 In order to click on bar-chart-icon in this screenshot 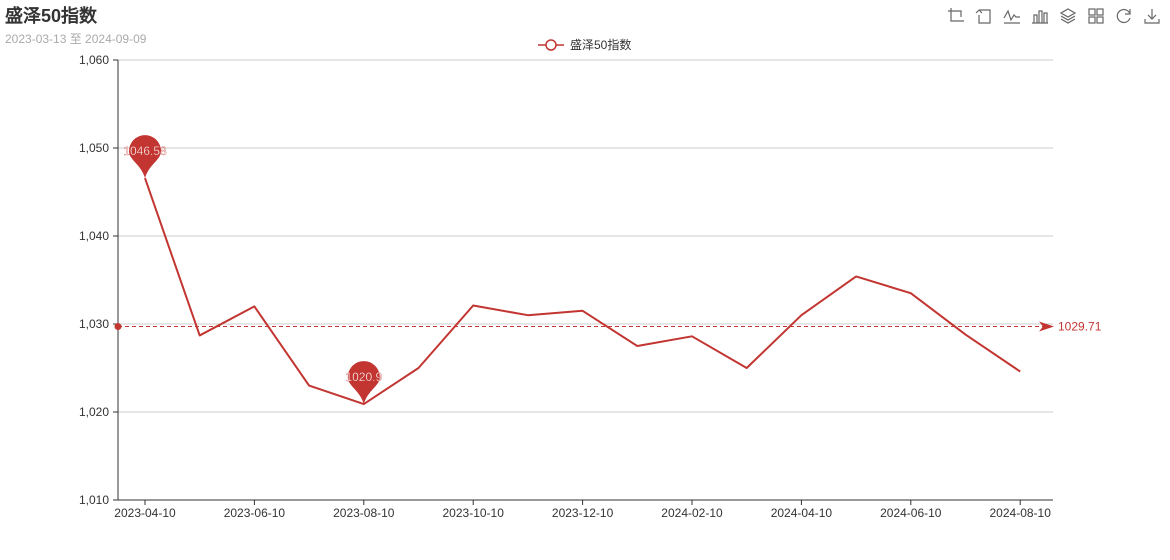, I will do `click(1040, 17)`.